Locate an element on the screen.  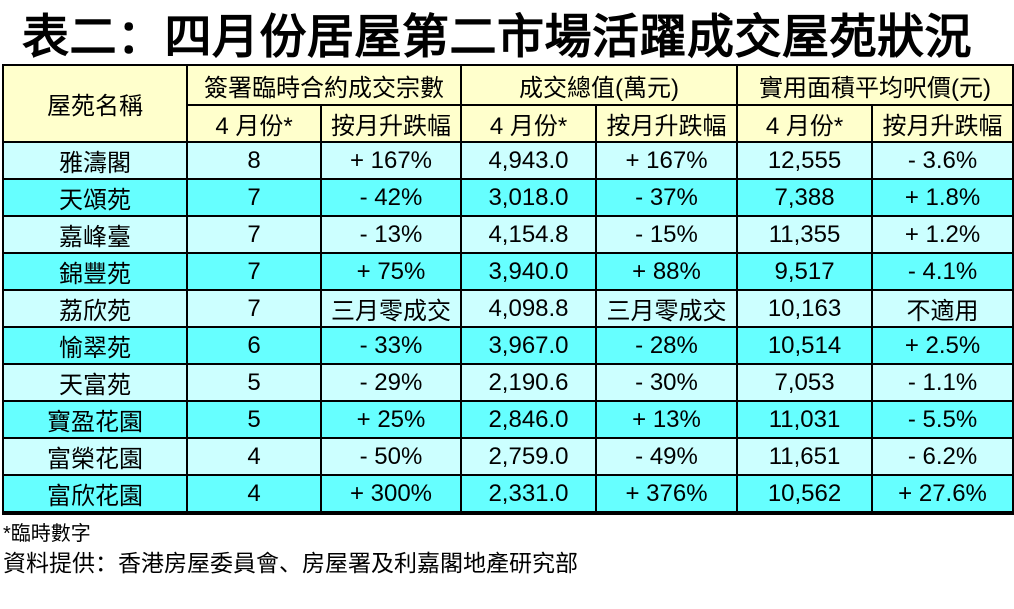
table-row: 富欣花園 4 + 300% 2,331.0 + 376% 10,562 + 27.6% is located at coordinates (508, 494).